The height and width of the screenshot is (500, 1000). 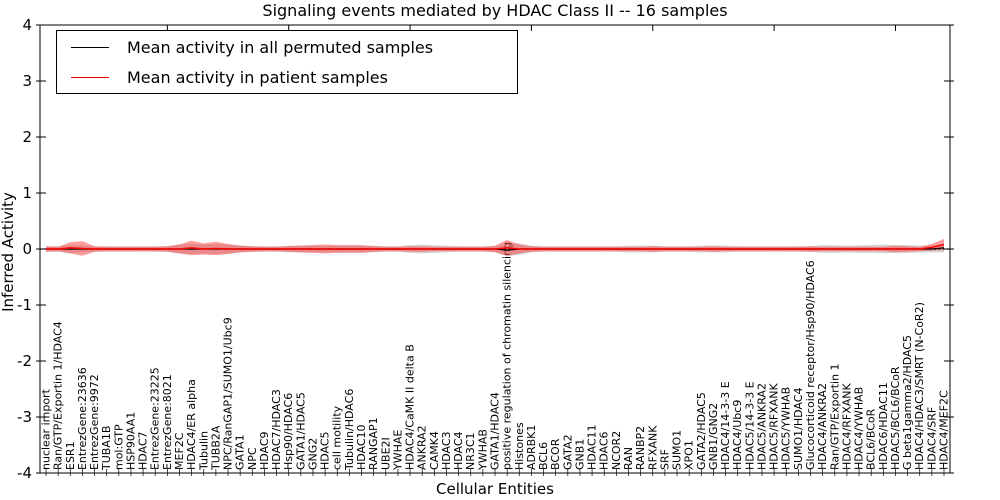 I want to click on svg-text: Histones, so click(x=519, y=446).